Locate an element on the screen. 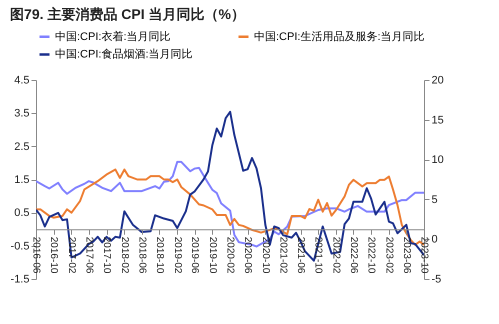 This screenshot has width=499, height=324. y-tick-label: 0.5 is located at coordinates (22, 213).